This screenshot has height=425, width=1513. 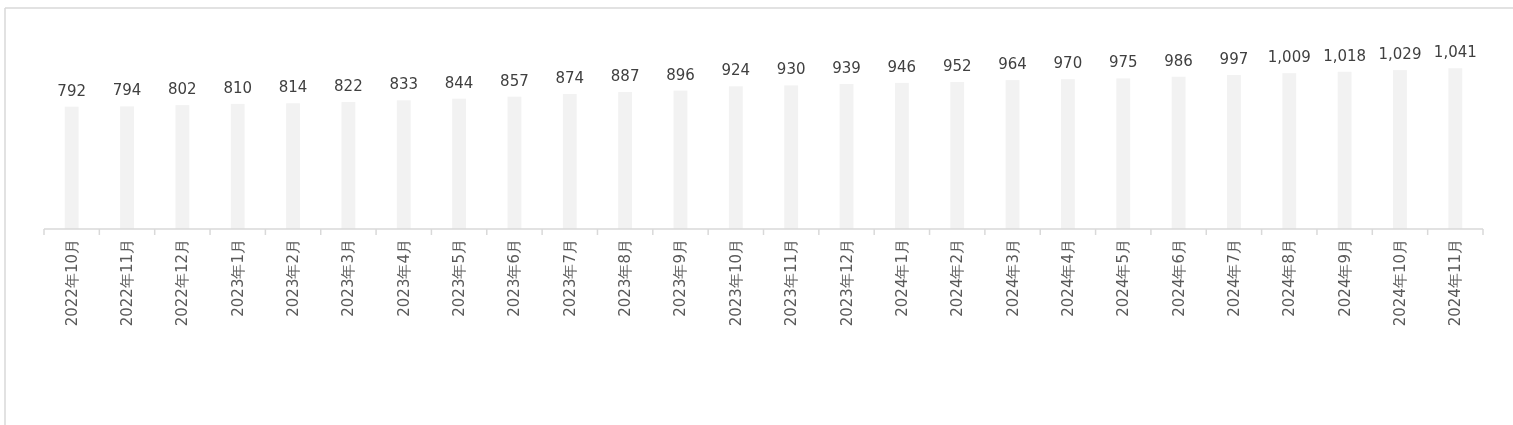 I want to click on x-tick-label: 2023年10月, so click(x=735, y=283).